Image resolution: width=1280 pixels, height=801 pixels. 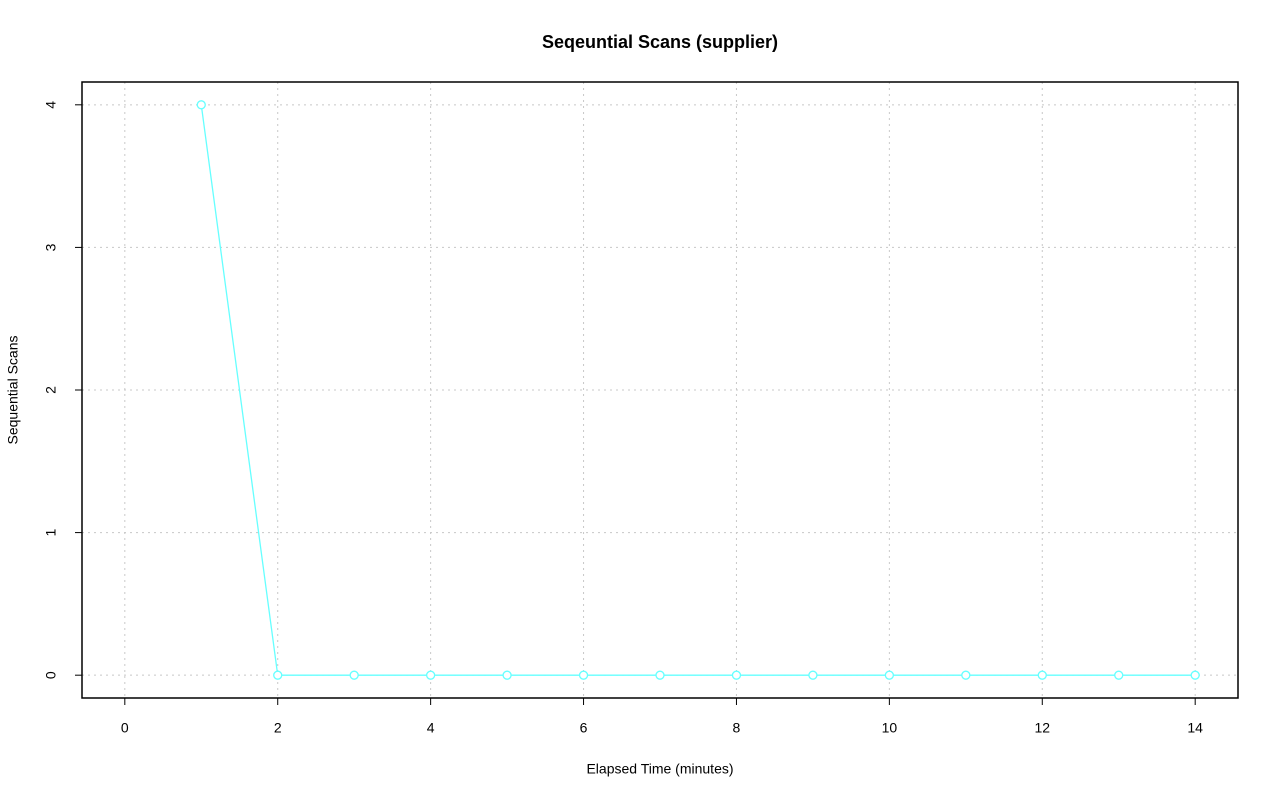 I want to click on x-tick-label: 12, so click(x=1042, y=728).